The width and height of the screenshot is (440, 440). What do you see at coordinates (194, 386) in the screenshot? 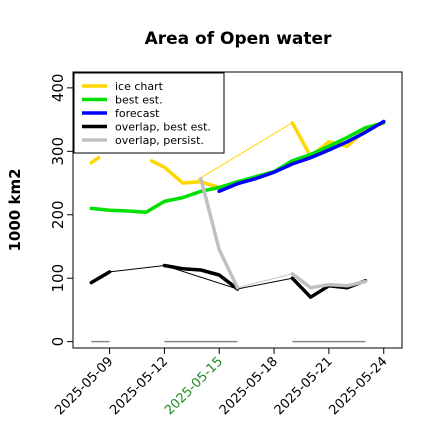
I see `x-tick-label-2025-05-15: 2025-05-15` at bounding box center [194, 386].